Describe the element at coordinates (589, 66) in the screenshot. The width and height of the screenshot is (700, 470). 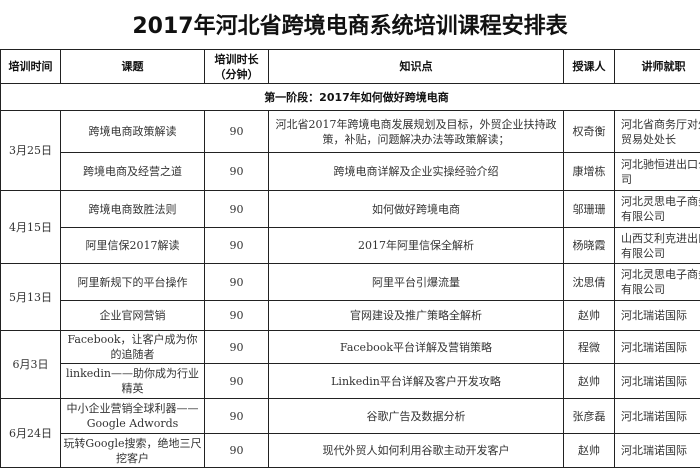
I see `header-teacher: 授课人` at that location.